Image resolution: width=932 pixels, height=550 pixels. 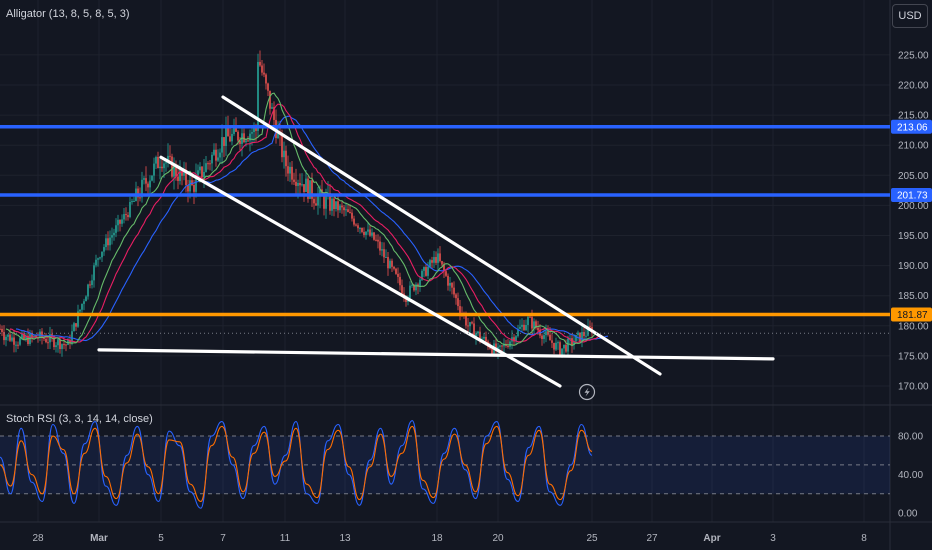 What do you see at coordinates (911, 314) in the screenshot?
I see `price-badge-181.87` at bounding box center [911, 314].